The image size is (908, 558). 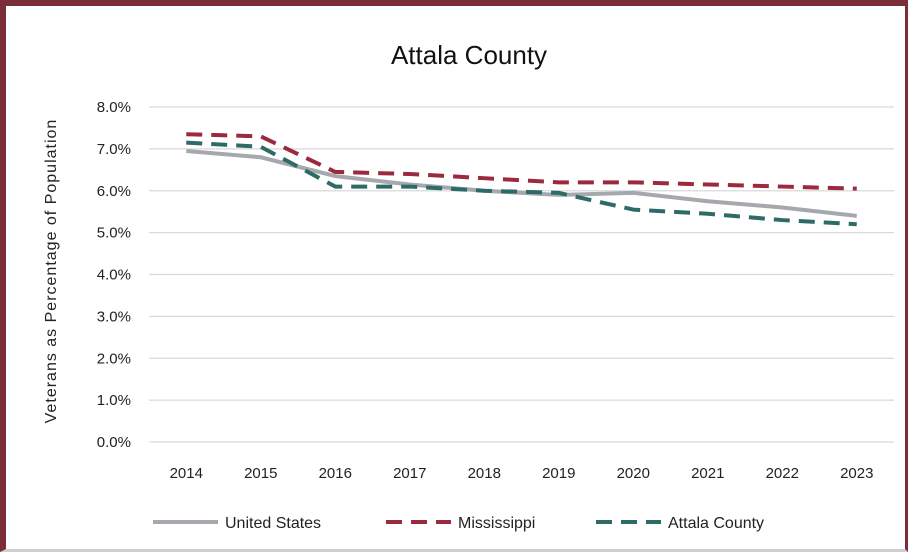 What do you see at coordinates (114, 149) in the screenshot?
I see `y-tick-label: 7.0%` at bounding box center [114, 149].